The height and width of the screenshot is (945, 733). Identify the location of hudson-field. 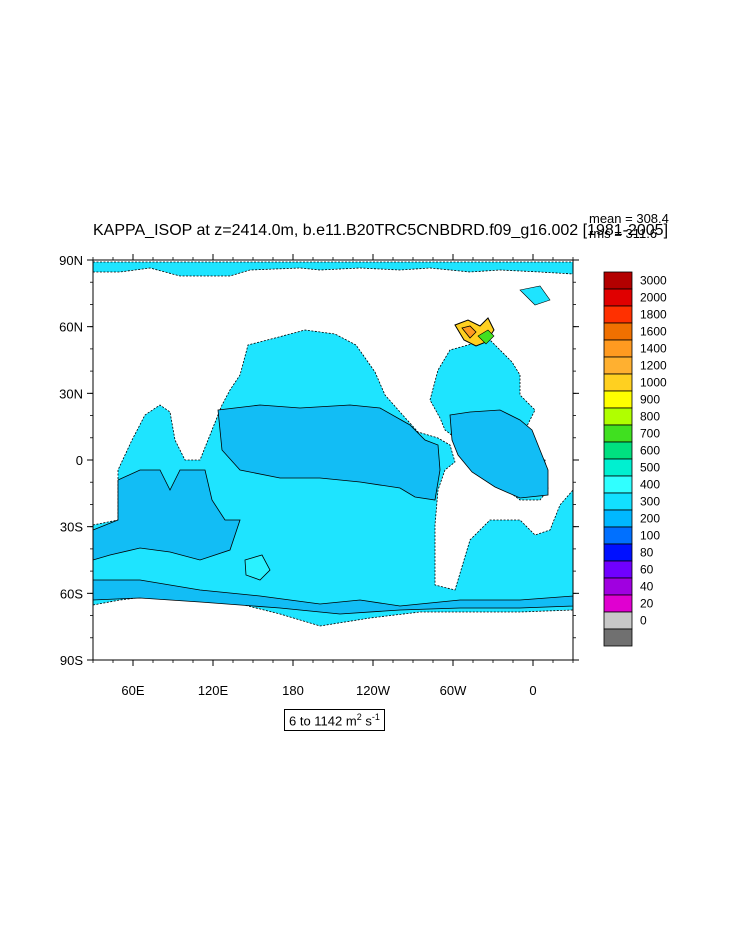
(535, 295).